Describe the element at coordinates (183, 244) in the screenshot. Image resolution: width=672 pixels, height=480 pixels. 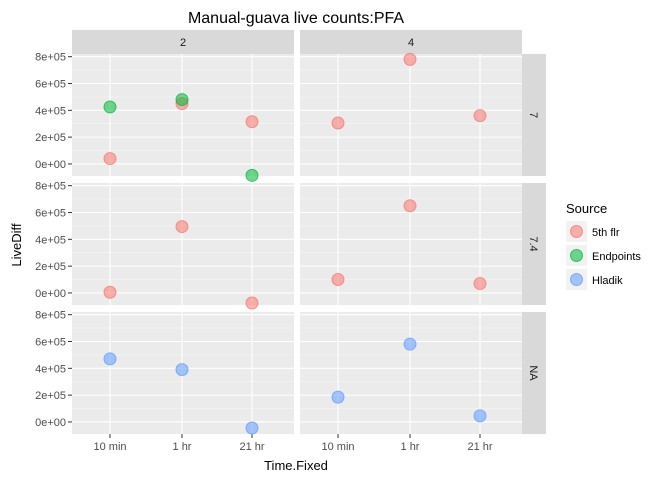
I see `panel-2-7.4` at that location.